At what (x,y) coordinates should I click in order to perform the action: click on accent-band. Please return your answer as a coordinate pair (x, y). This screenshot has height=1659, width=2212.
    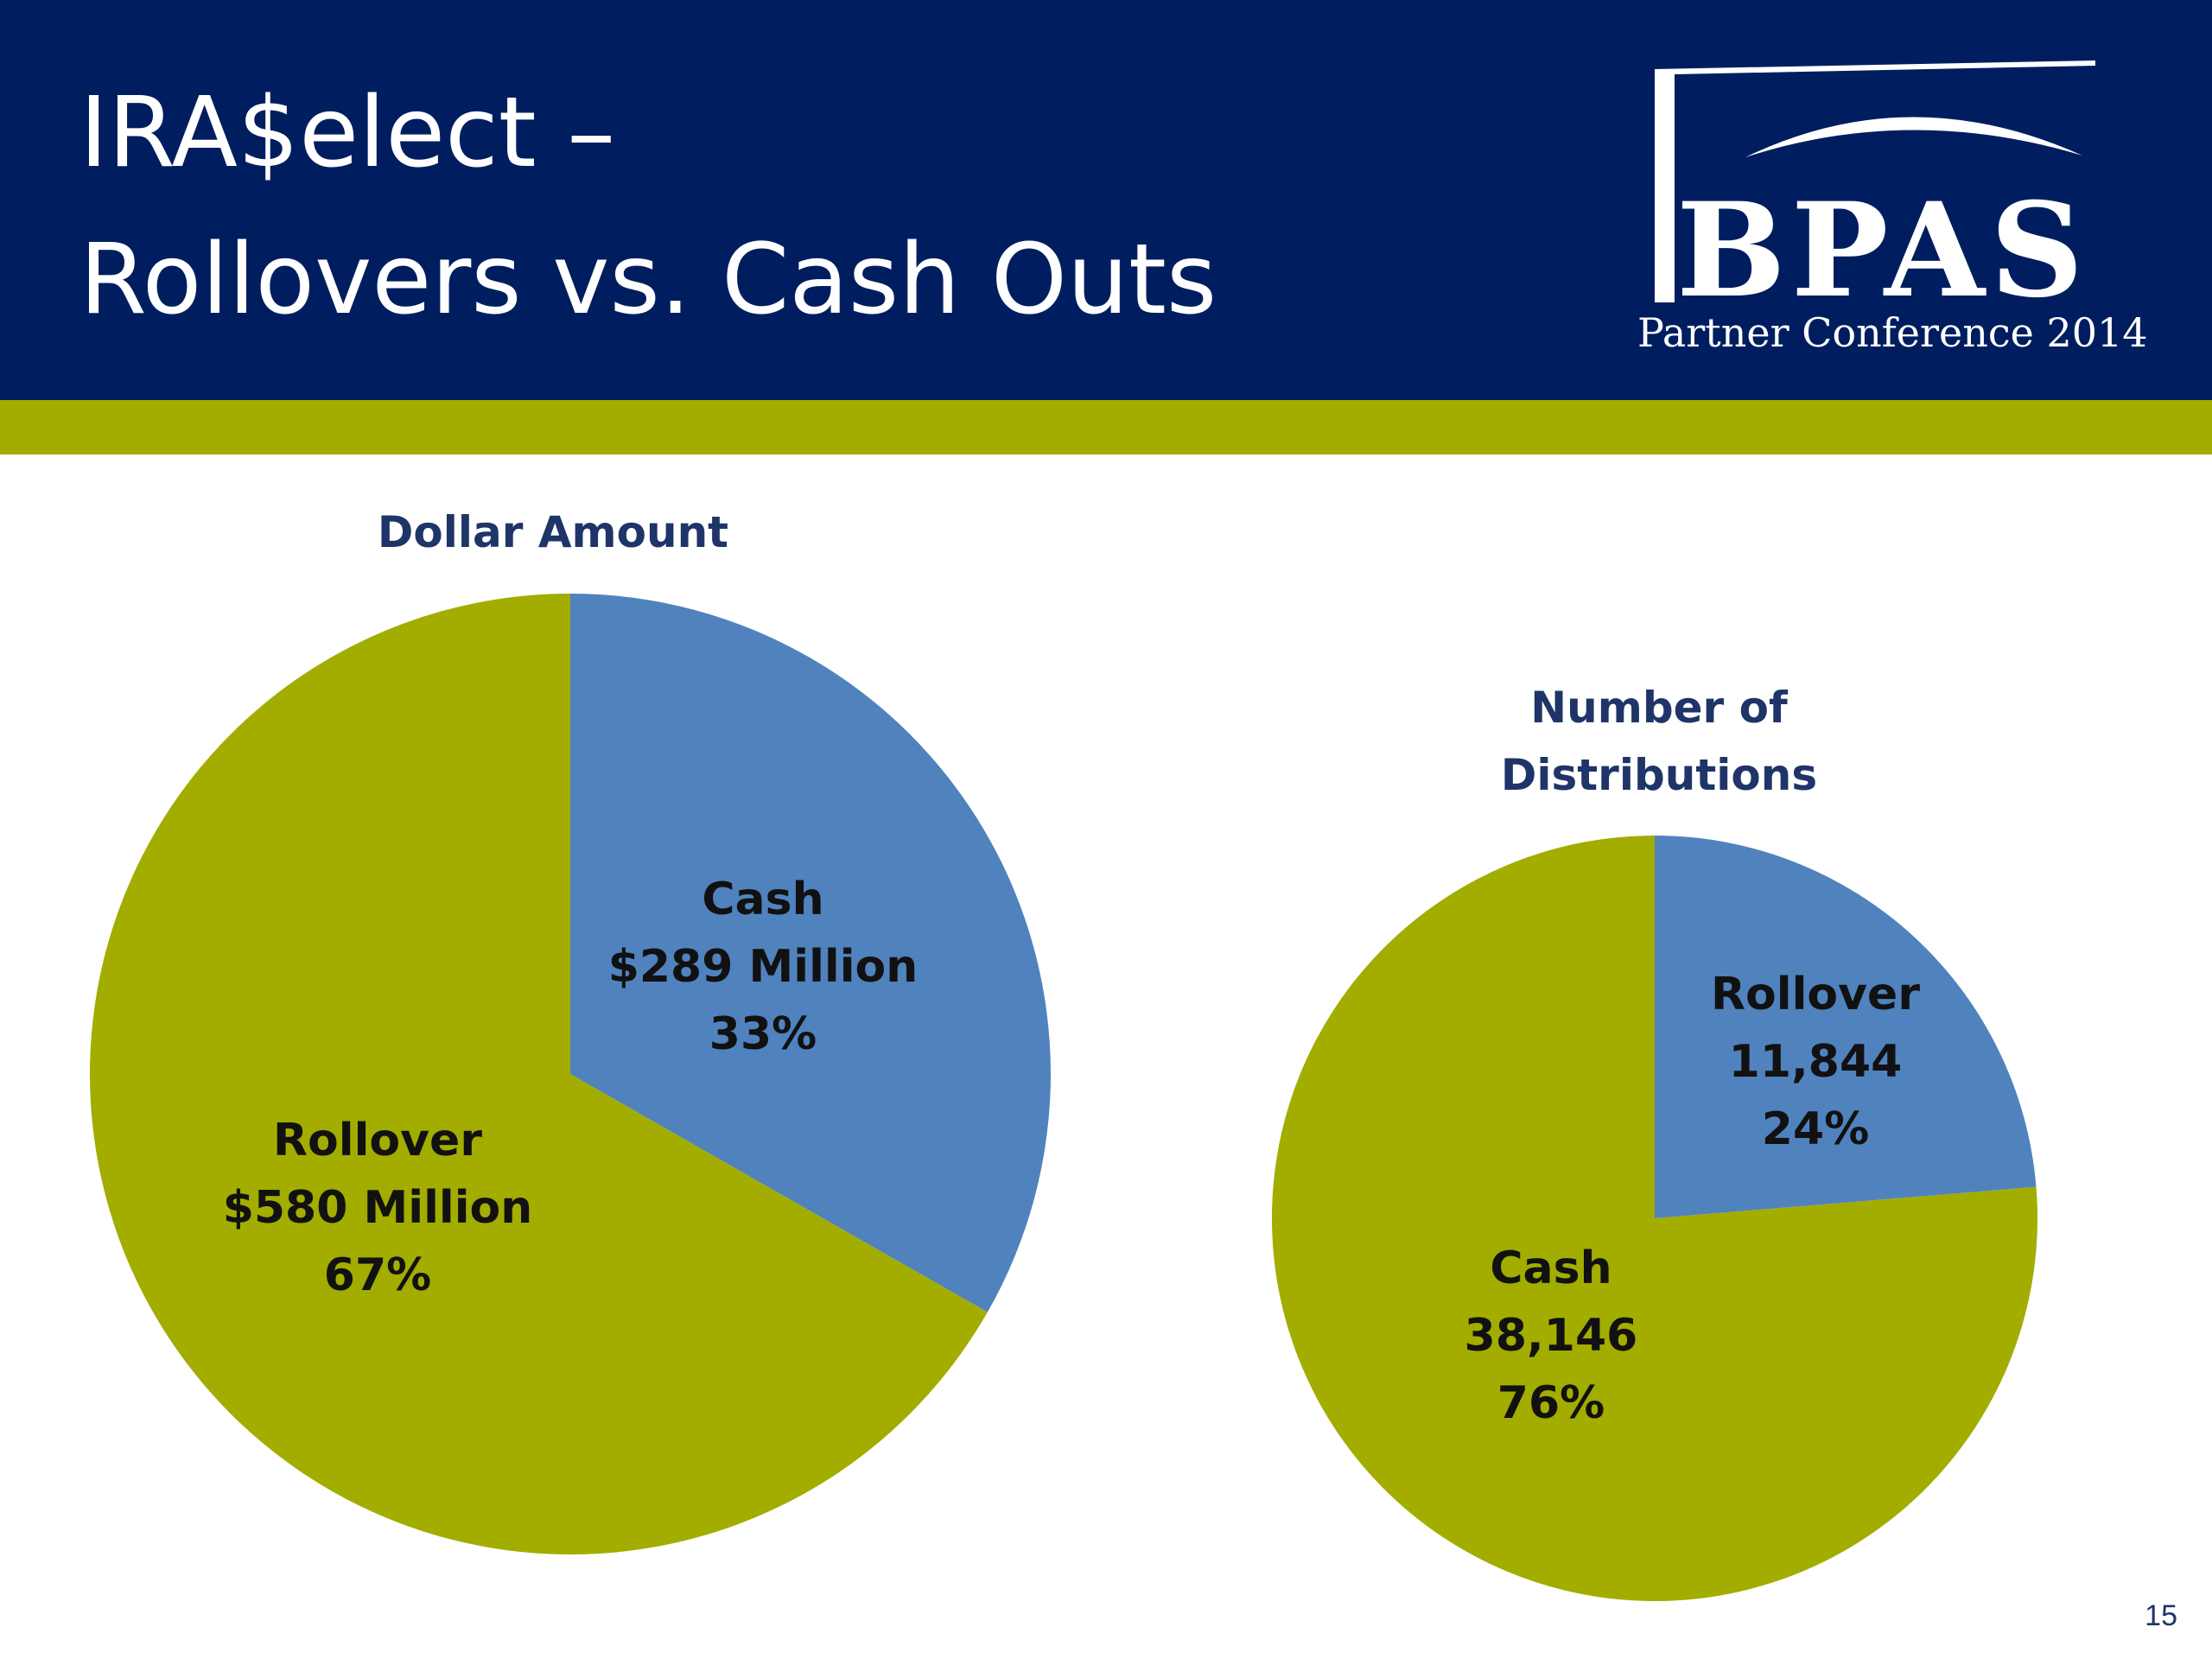
    Looking at the image, I should click on (1106, 427).